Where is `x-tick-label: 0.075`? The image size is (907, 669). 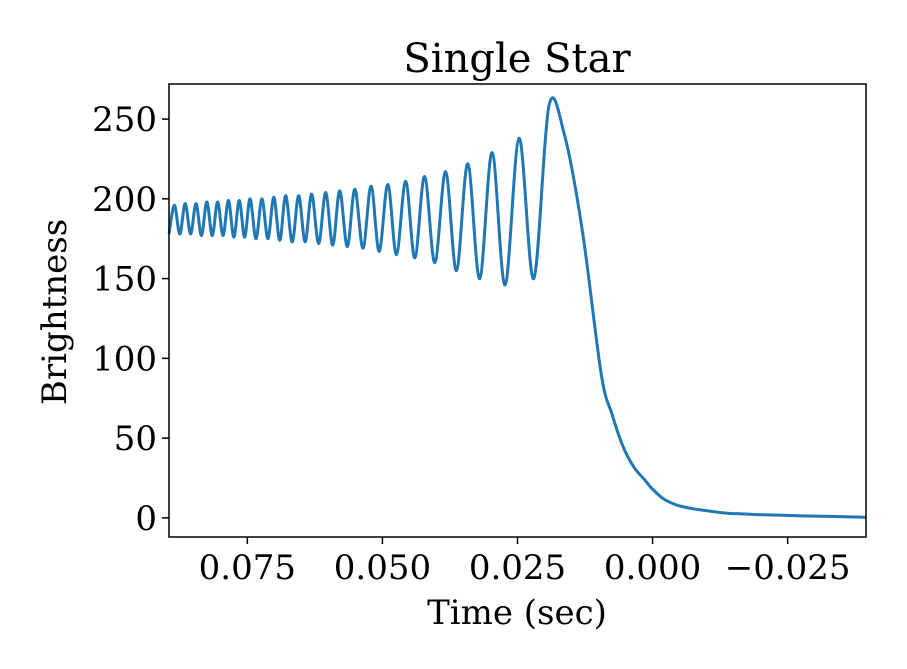
x-tick-label: 0.075 is located at coordinates (247, 568).